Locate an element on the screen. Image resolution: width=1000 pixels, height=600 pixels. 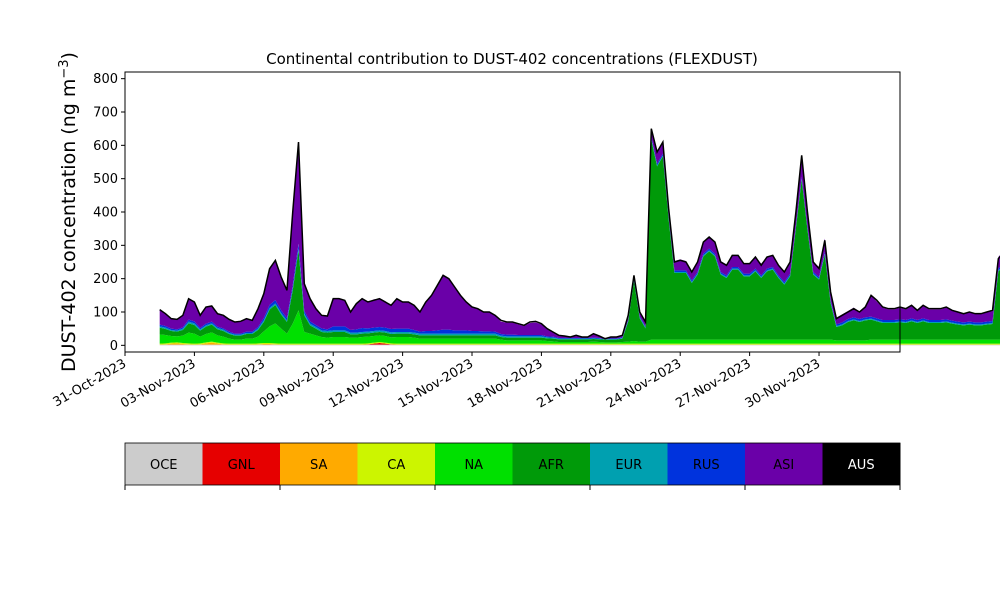
legend-label-afr: AFR is located at coordinates (551, 465).